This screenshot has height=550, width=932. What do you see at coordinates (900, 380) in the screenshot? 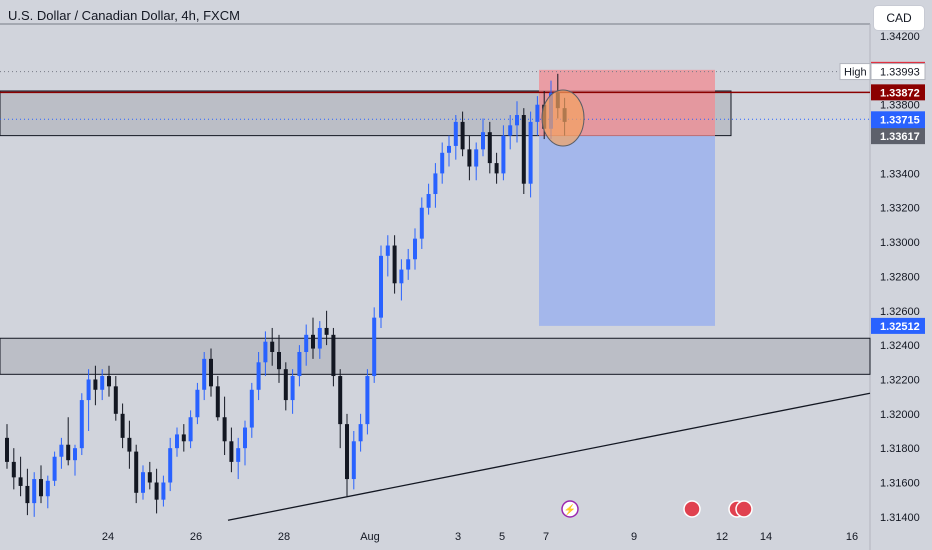
I see `price-tick-label: 1.32200` at bounding box center [900, 380].